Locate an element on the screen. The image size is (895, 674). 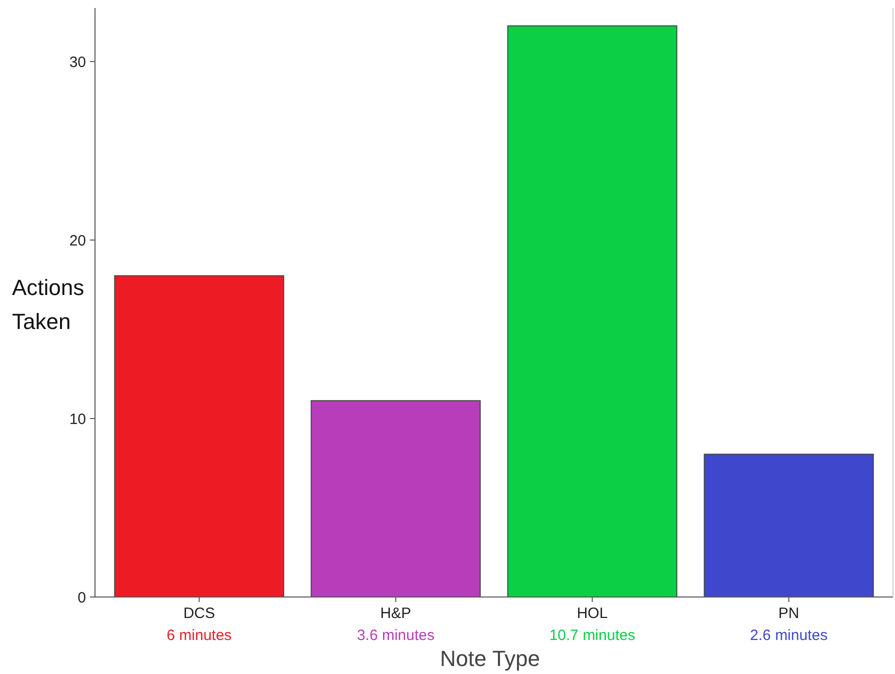
text: 2.6 minutes is located at coordinates (789, 635).